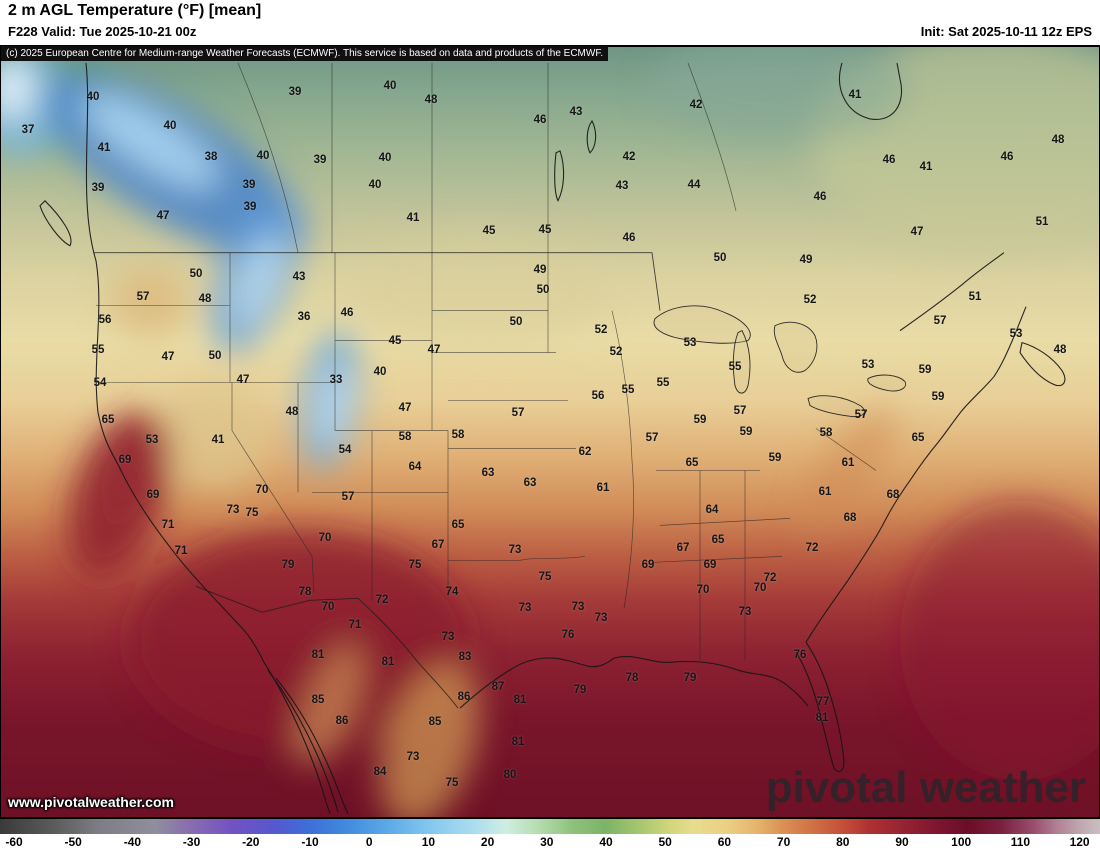 Image resolution: width=1100 pixels, height=850 pixels. I want to click on colorbar-tick: 110, so click(1020, 842).